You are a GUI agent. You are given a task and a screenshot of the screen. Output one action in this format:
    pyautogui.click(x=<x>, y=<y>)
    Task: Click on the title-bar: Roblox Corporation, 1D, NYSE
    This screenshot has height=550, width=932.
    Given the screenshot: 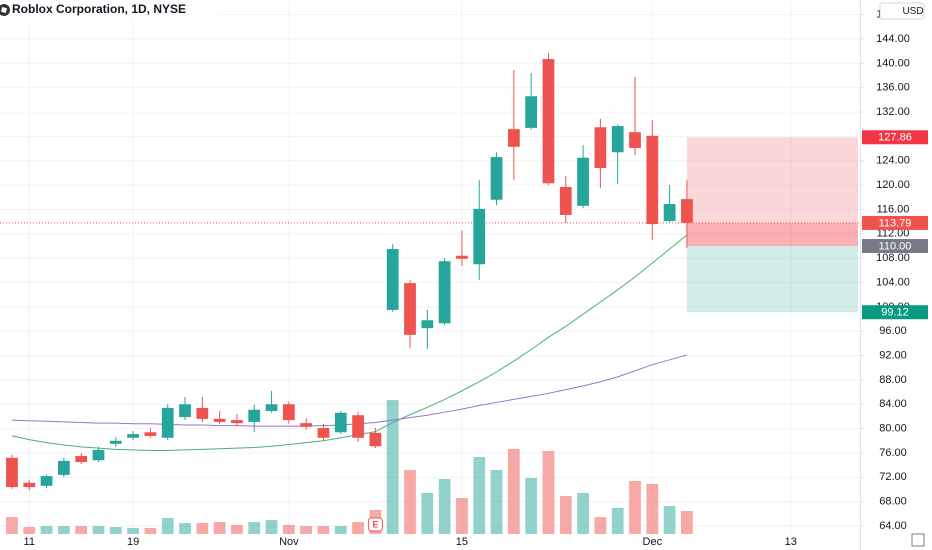 What is the action you would take?
    pyautogui.click(x=110, y=10)
    